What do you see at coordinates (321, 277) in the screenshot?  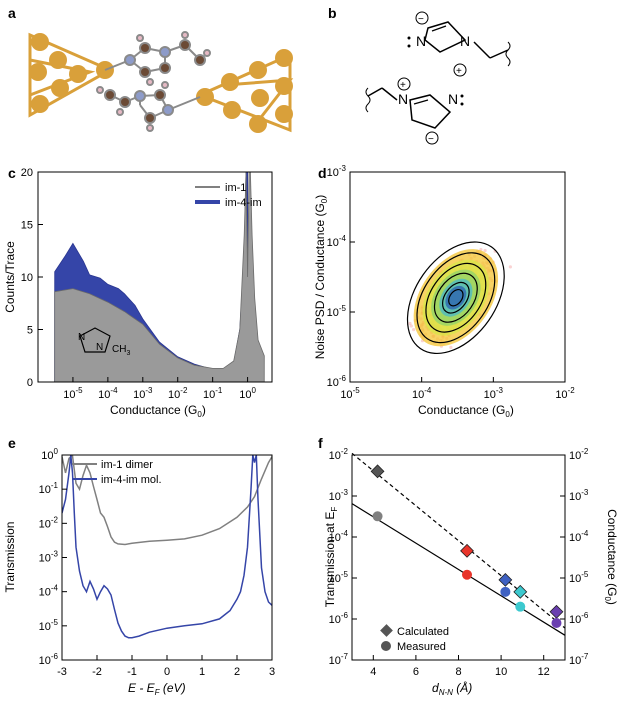 I see `y-axis-label: Noise PSD / Conductance (G0)` at bounding box center [321, 277].